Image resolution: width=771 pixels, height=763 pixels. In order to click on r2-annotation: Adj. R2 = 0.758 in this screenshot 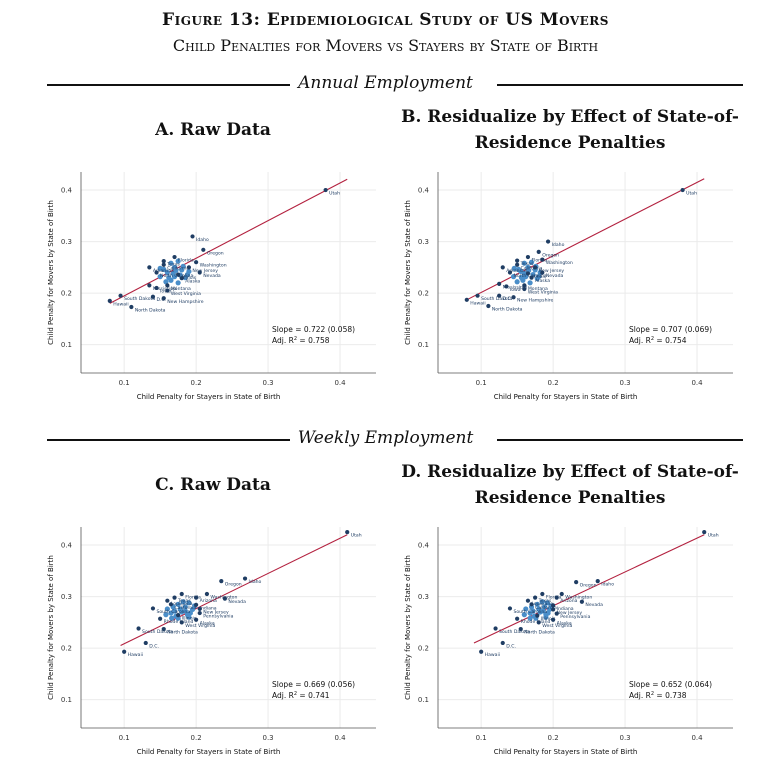, I will do `click(301, 340)`.